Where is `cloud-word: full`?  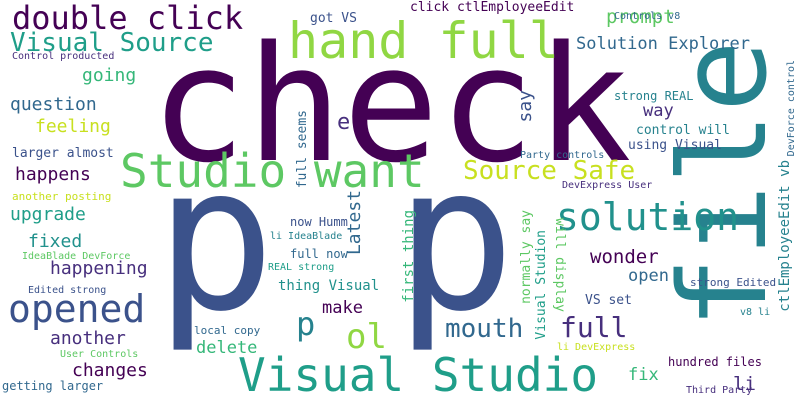
cloud-word: full is located at coordinates (594, 327).